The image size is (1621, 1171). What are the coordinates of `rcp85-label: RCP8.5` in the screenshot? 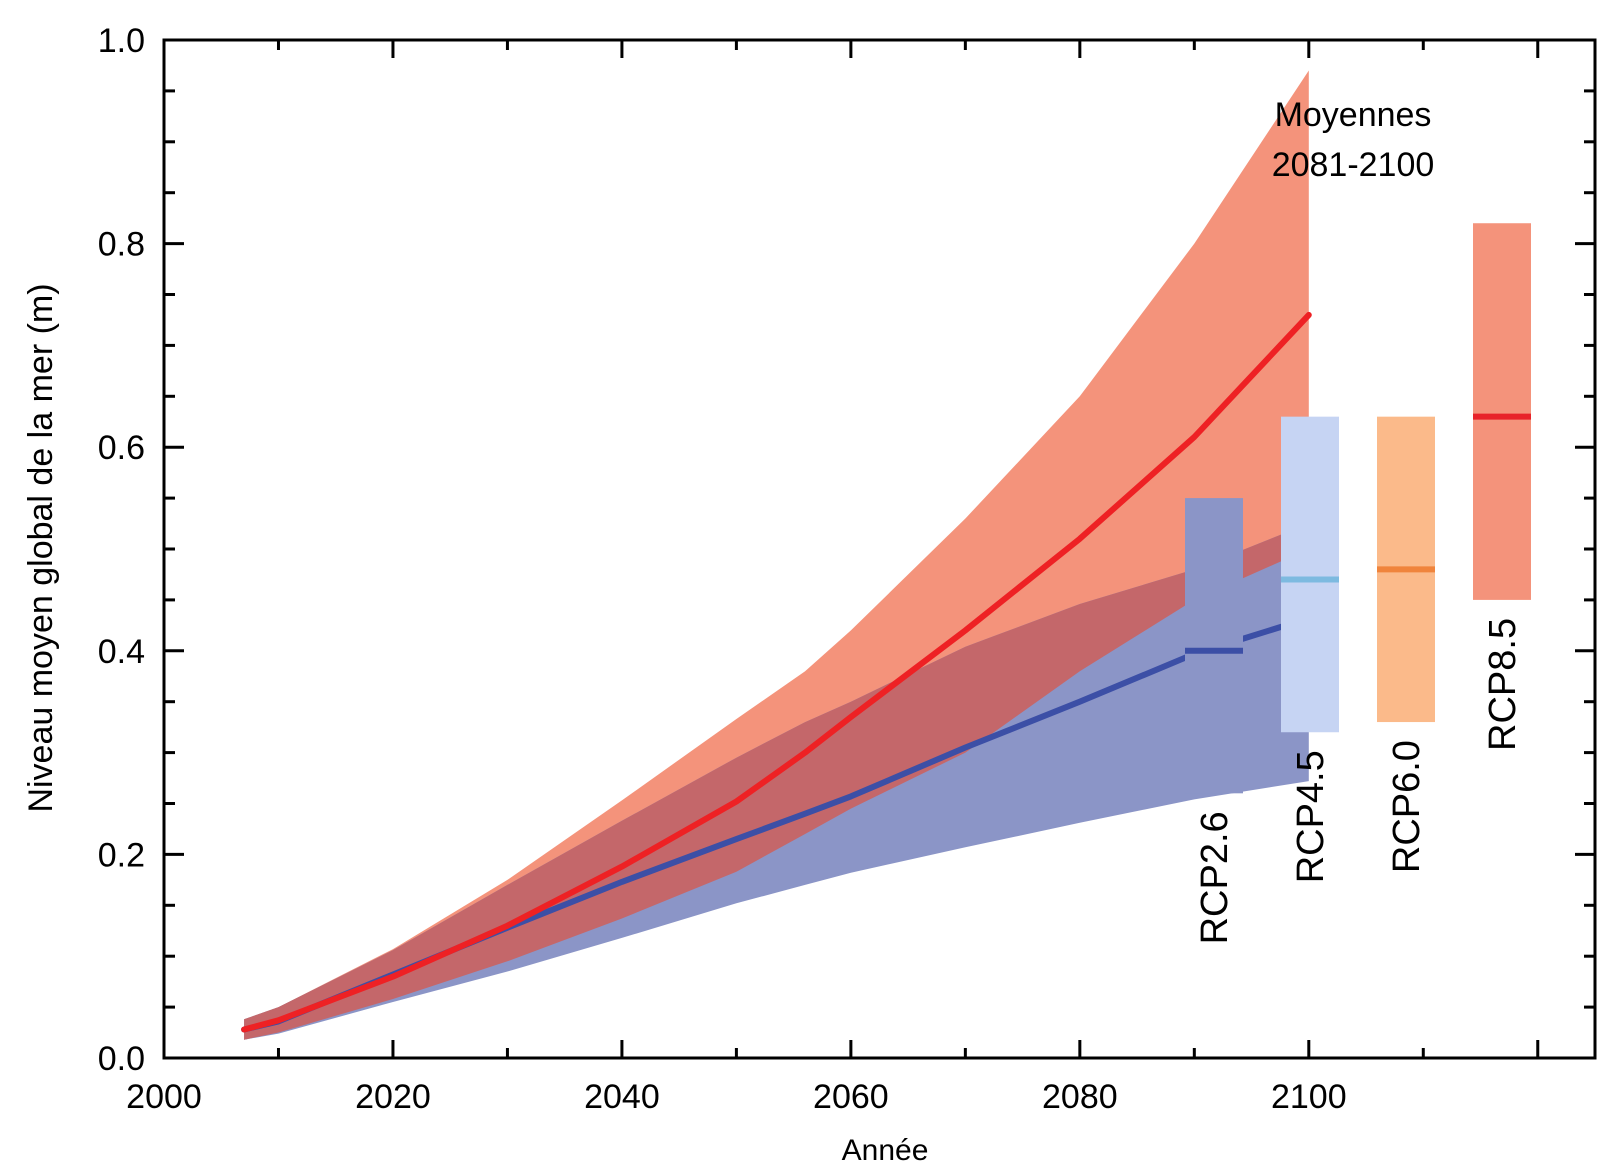 It's located at (1503, 684).